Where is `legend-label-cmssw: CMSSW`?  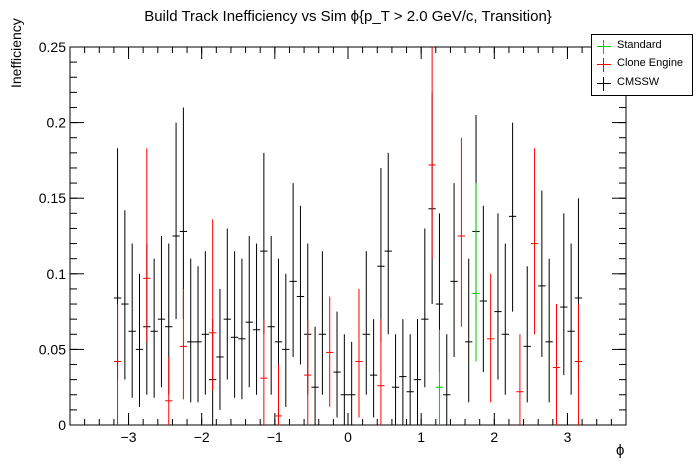 legend-label-cmssw: CMSSW is located at coordinates (638, 82).